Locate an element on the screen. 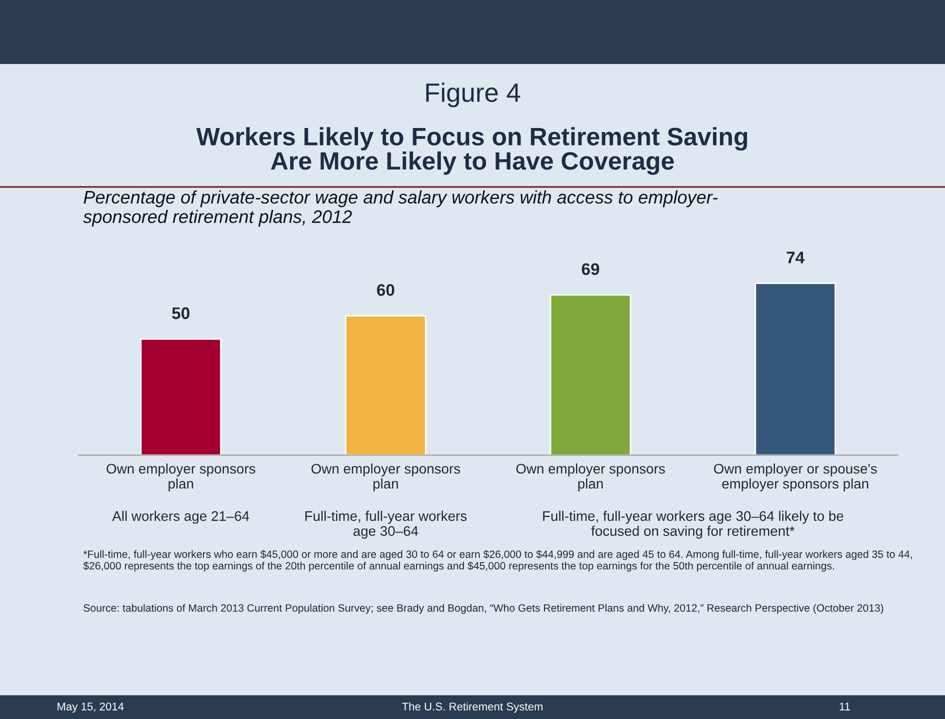 Image resolution: width=945 pixels, height=719 pixels. x-tick-label: Own employer or spouse's employer sponsors plan is located at coordinates (795, 477).